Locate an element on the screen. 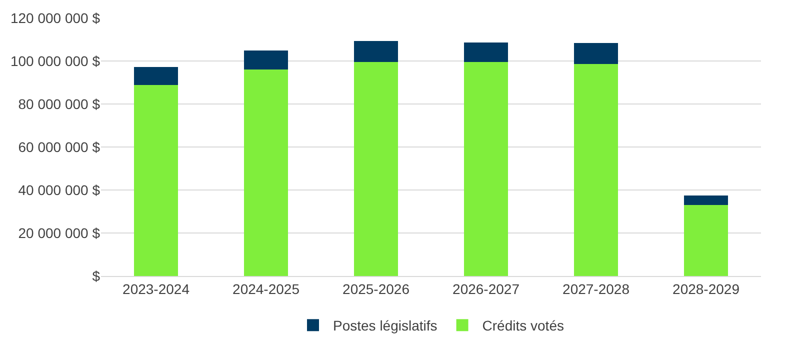 This screenshot has height=352, width=786. x-tick-label: 2023-2024 is located at coordinates (156, 288).